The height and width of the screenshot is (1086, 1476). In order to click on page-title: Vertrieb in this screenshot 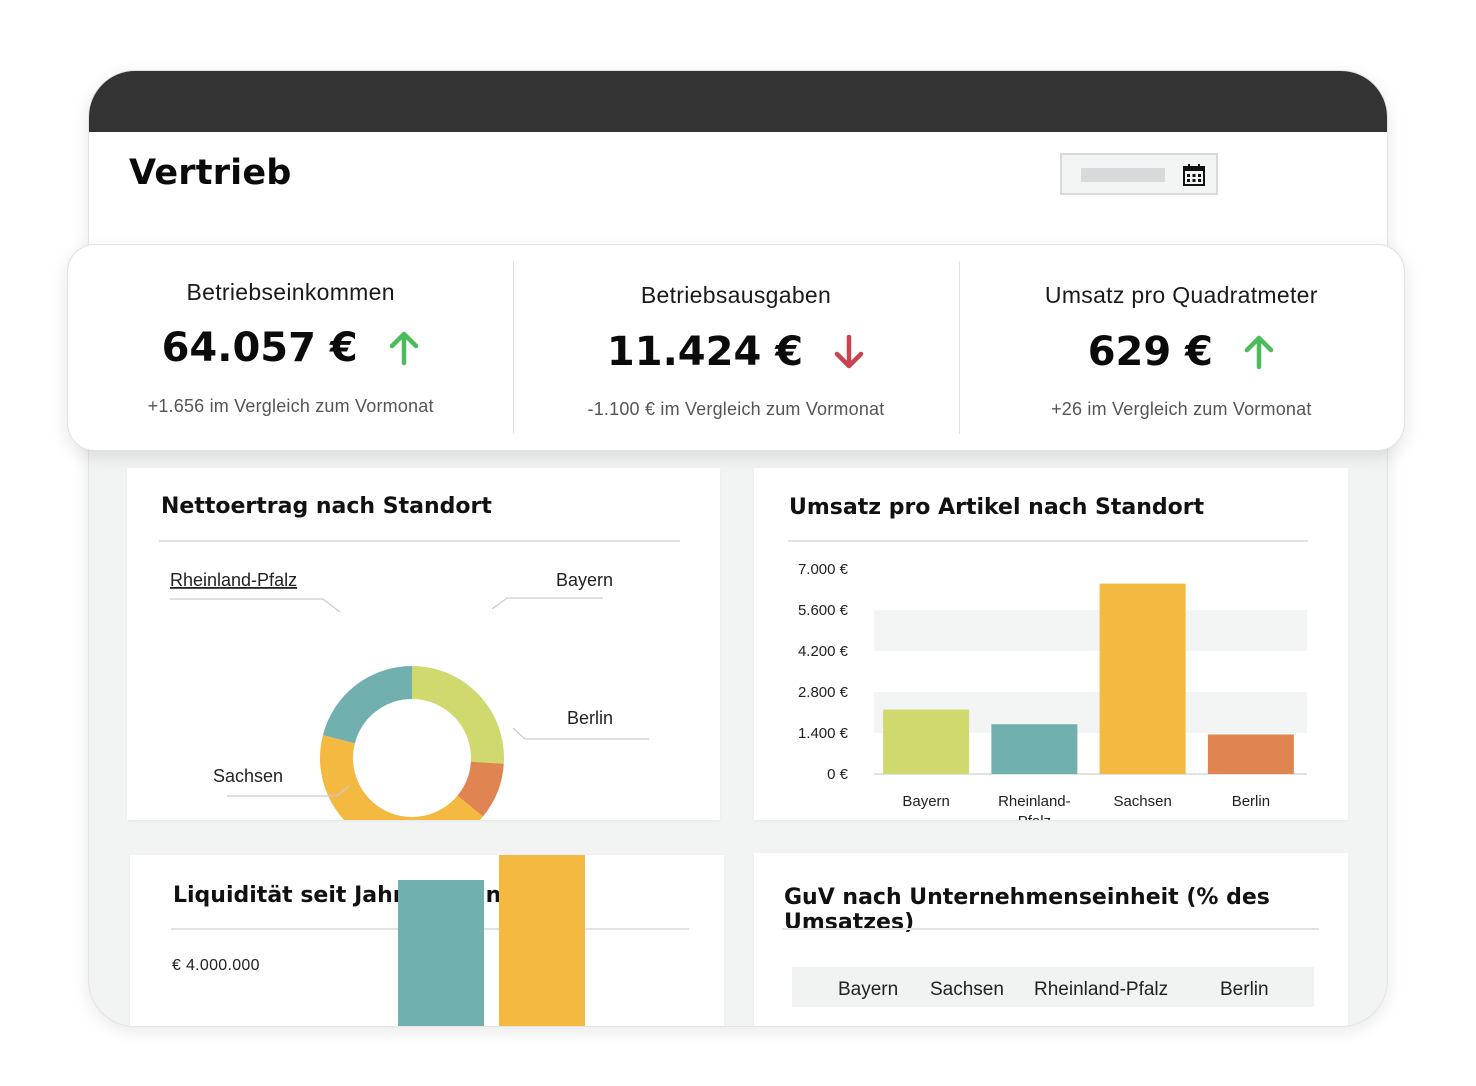, I will do `click(210, 173)`.